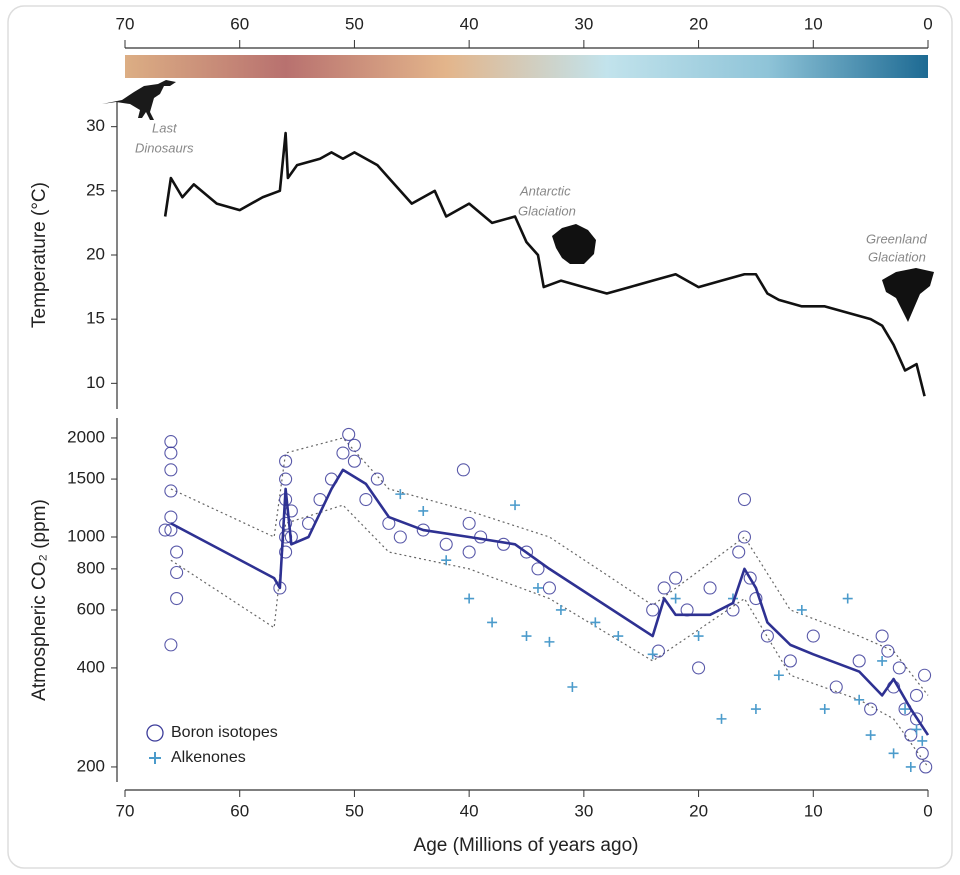 The image size is (960, 875). I want to click on x-axis-label: Age (Millions of years ago), so click(526, 845).